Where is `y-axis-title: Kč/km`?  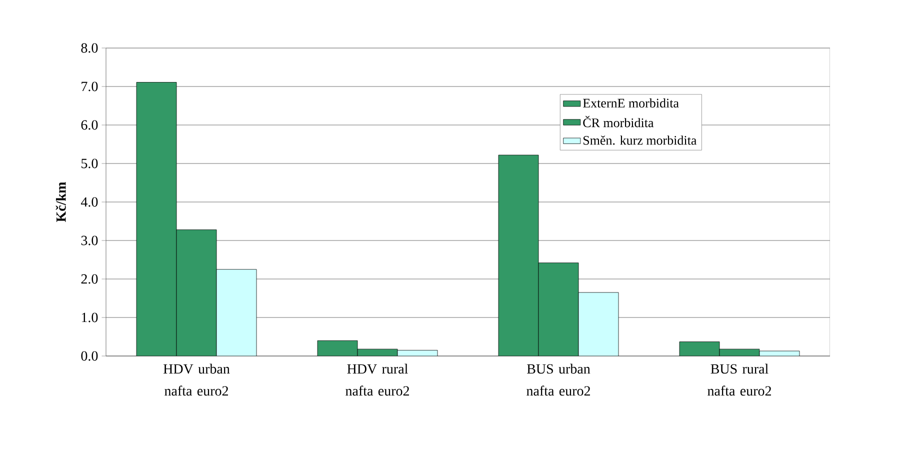 y-axis-title: Kč/km is located at coordinates (61, 202).